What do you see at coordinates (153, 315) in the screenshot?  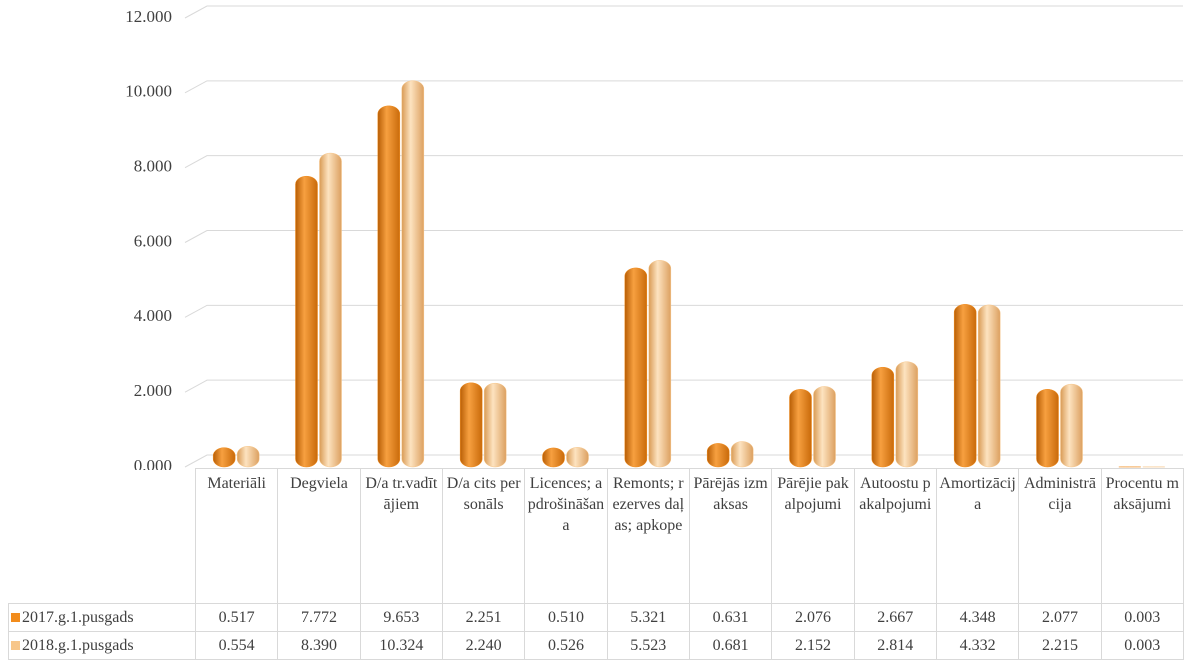 I see `y-tick-label: 4.000` at bounding box center [153, 315].